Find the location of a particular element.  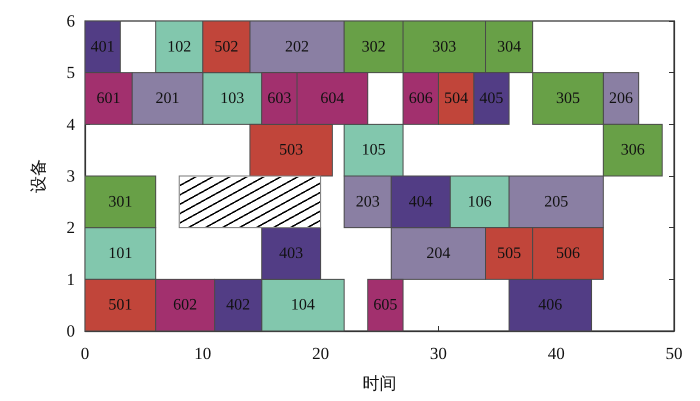

series-label: 206 is located at coordinates (620, 98).